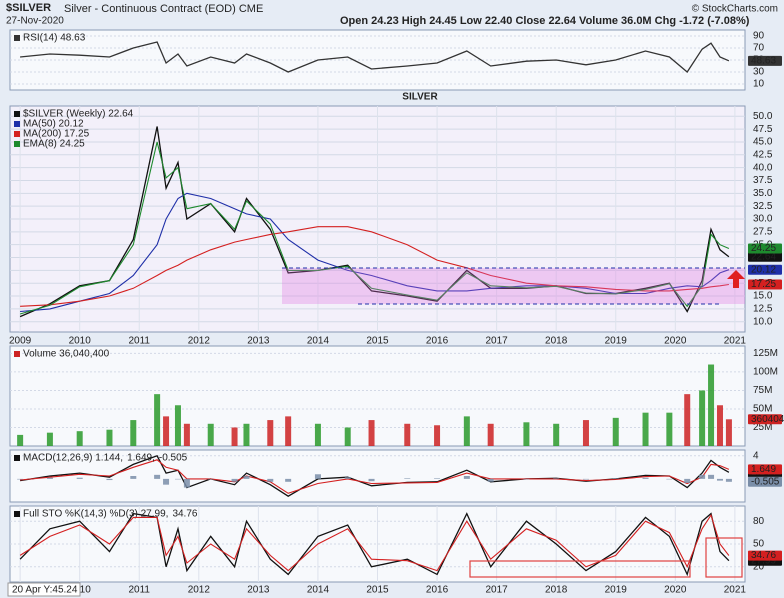  What do you see at coordinates (763, 116) in the screenshot?
I see `y-tick-label: 50.0` at bounding box center [763, 116].